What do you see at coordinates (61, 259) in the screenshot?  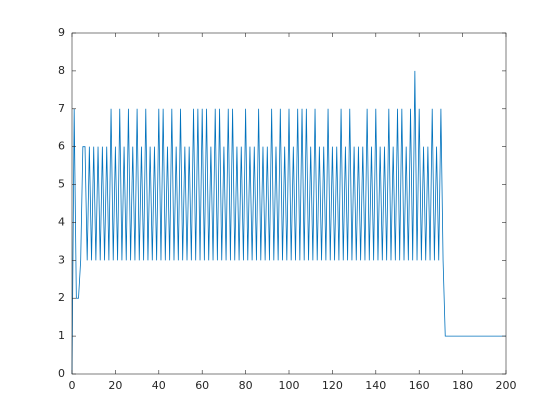 I see `y-tick-label: 3` at bounding box center [61, 259].